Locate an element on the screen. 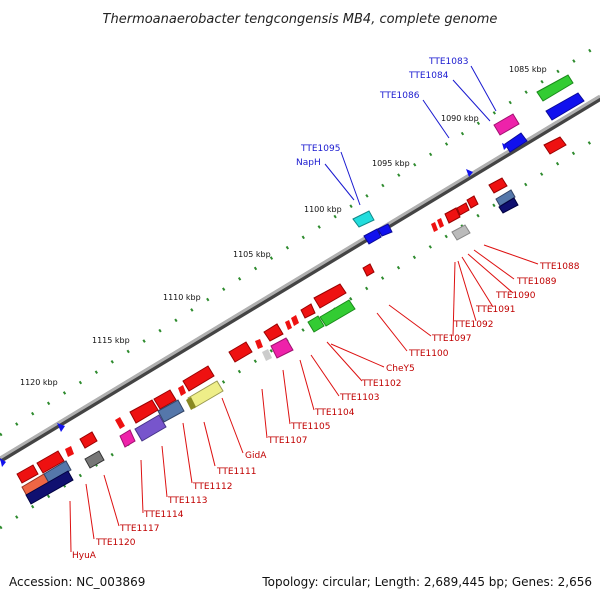 This screenshot has width=600, height=600. gene-red-a is located at coordinates (463, 209).